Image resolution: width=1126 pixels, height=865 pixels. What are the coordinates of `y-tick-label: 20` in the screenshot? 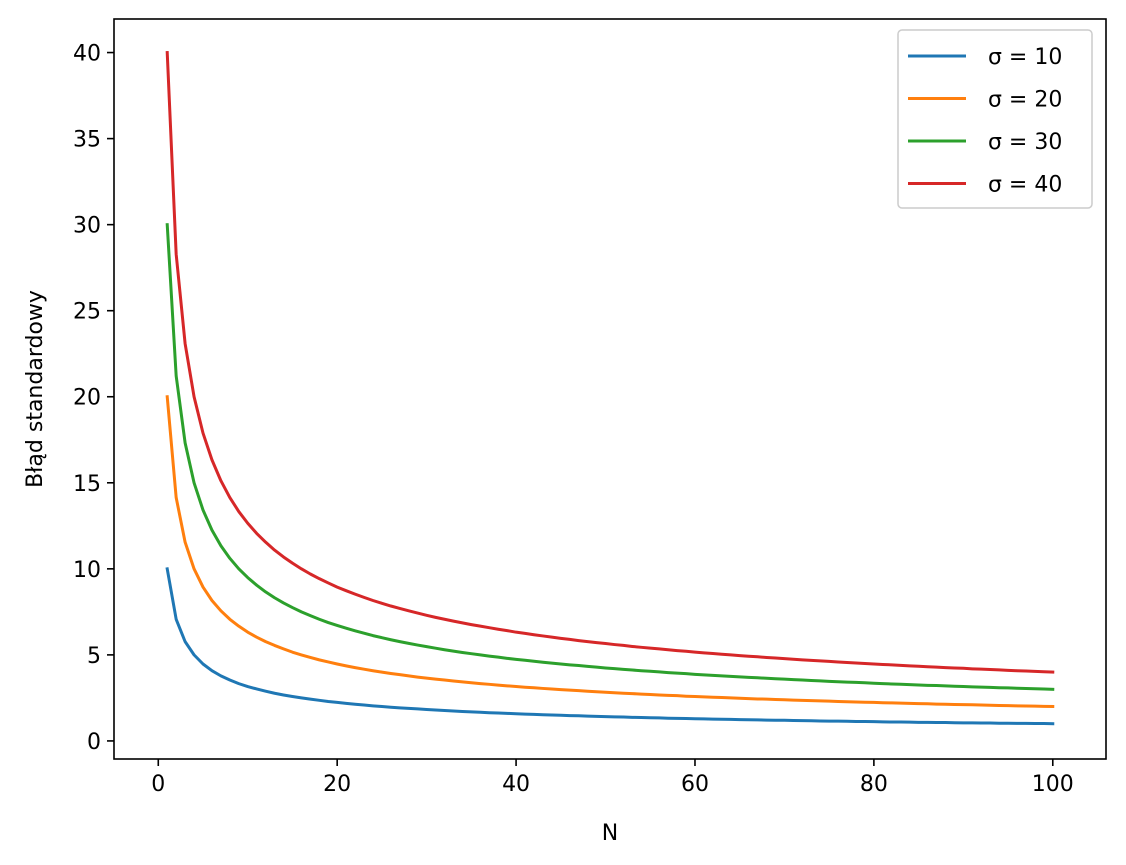 It's located at (87, 398).